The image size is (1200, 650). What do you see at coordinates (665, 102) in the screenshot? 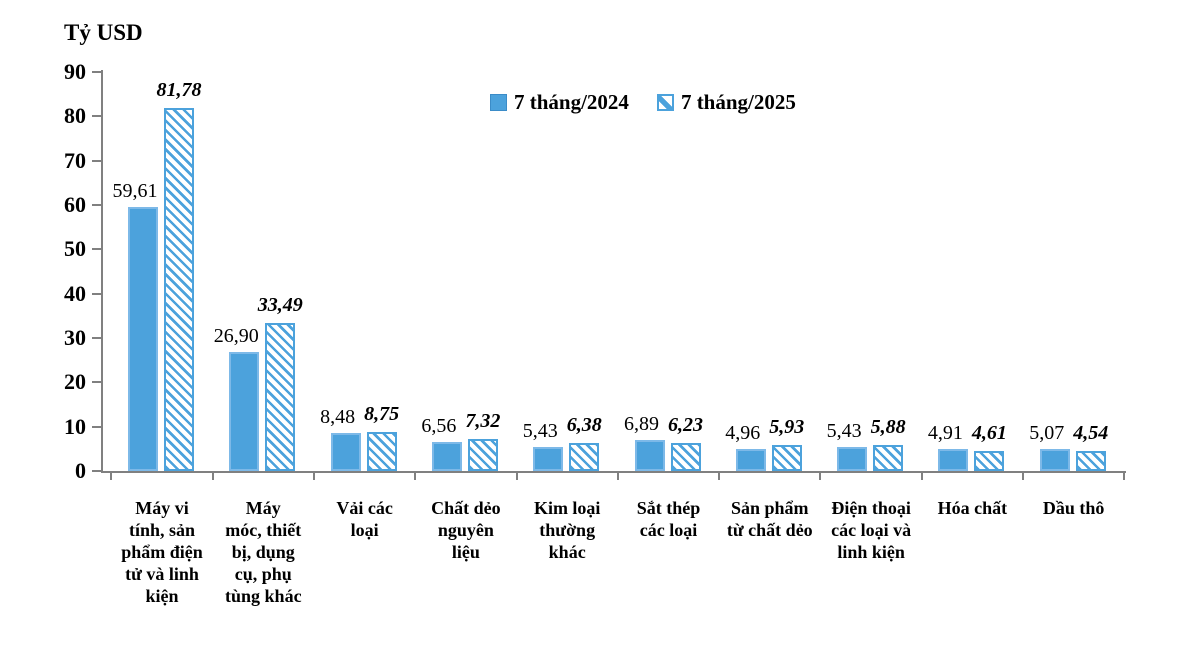
I see `legend-swatch-hatched-icon` at bounding box center [665, 102].